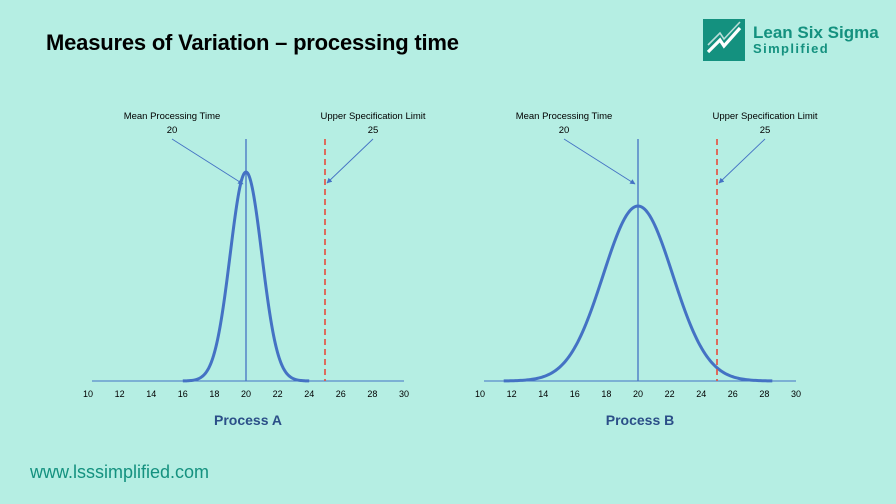  I want to click on logo: Lean Six Sigma Simplified, so click(791, 40).